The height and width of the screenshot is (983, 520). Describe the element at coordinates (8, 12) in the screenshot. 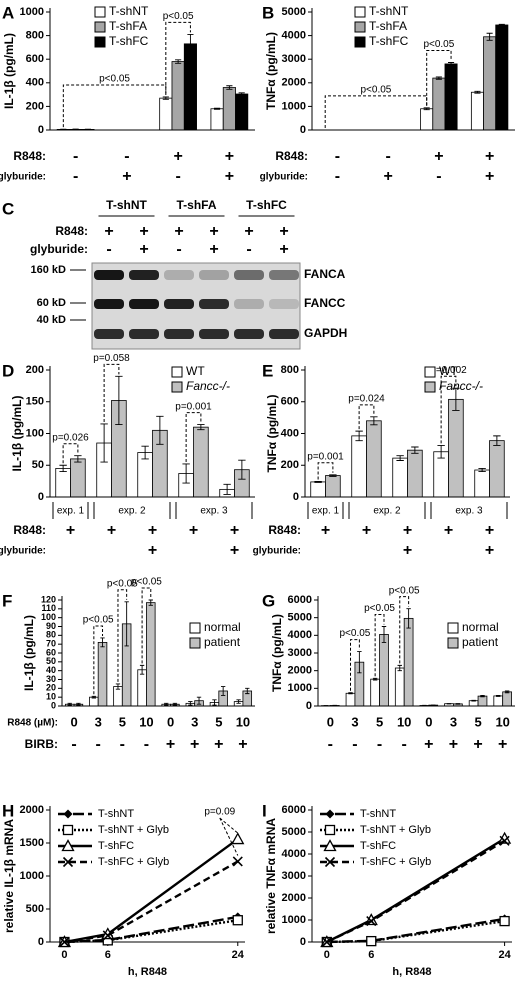

I see `panel-label: A` at that location.